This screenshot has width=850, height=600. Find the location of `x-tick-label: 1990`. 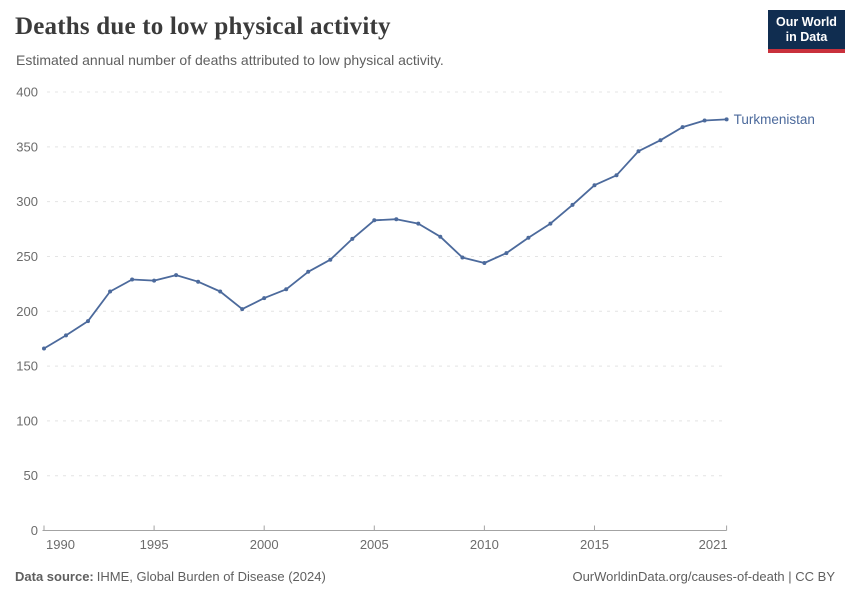

x-tick-label: 1990 is located at coordinates (60, 544).